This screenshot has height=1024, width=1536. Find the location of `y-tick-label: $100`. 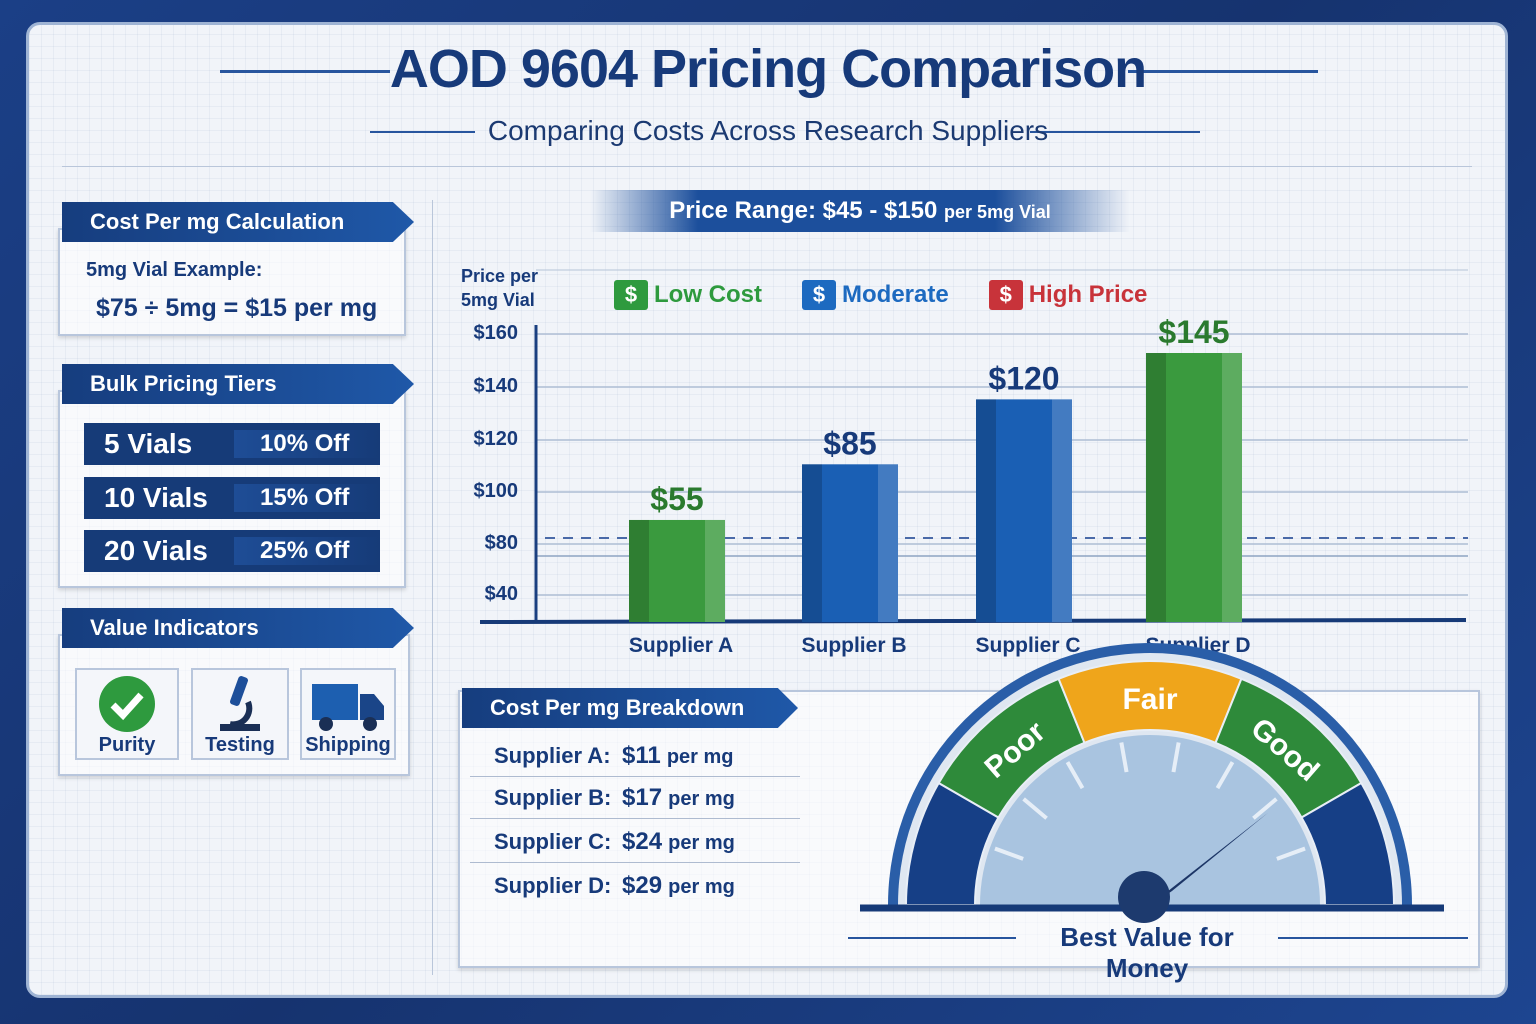

y-tick-label: $100 is located at coordinates (496, 491).